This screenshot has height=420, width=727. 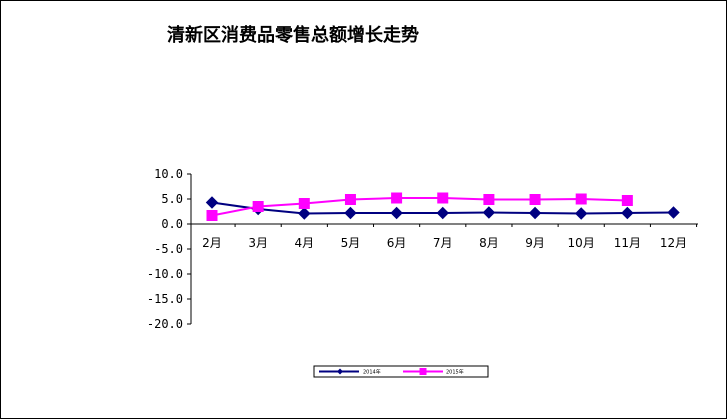 I want to click on x-tick-label: 4月, so click(x=304, y=243).